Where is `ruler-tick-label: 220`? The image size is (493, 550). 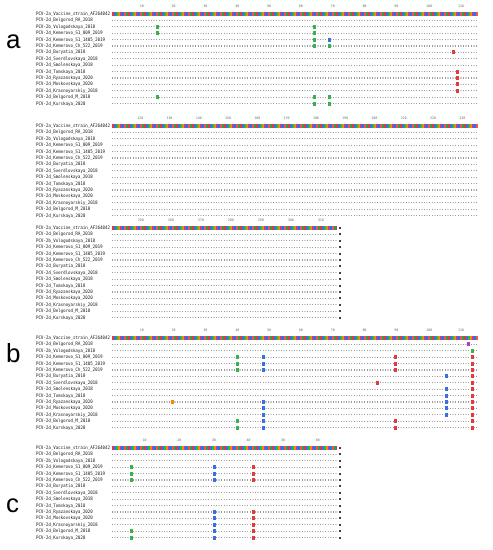
ruler-tick-label: 220 is located at coordinates (433, 118).